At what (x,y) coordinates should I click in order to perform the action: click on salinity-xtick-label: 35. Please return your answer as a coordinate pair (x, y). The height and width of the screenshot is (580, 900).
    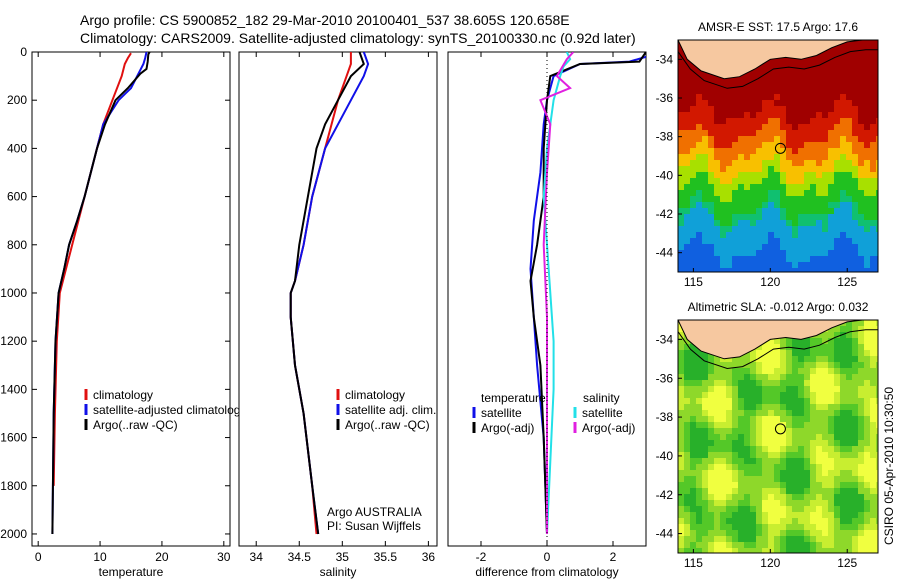
    Looking at the image, I should click on (343, 557).